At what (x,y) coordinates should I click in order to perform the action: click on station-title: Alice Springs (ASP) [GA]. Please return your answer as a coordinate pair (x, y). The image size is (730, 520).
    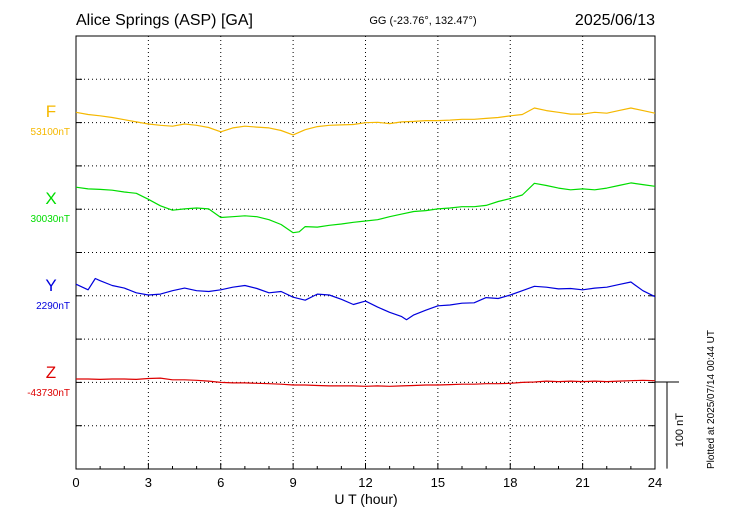
    Looking at the image, I should click on (164, 20).